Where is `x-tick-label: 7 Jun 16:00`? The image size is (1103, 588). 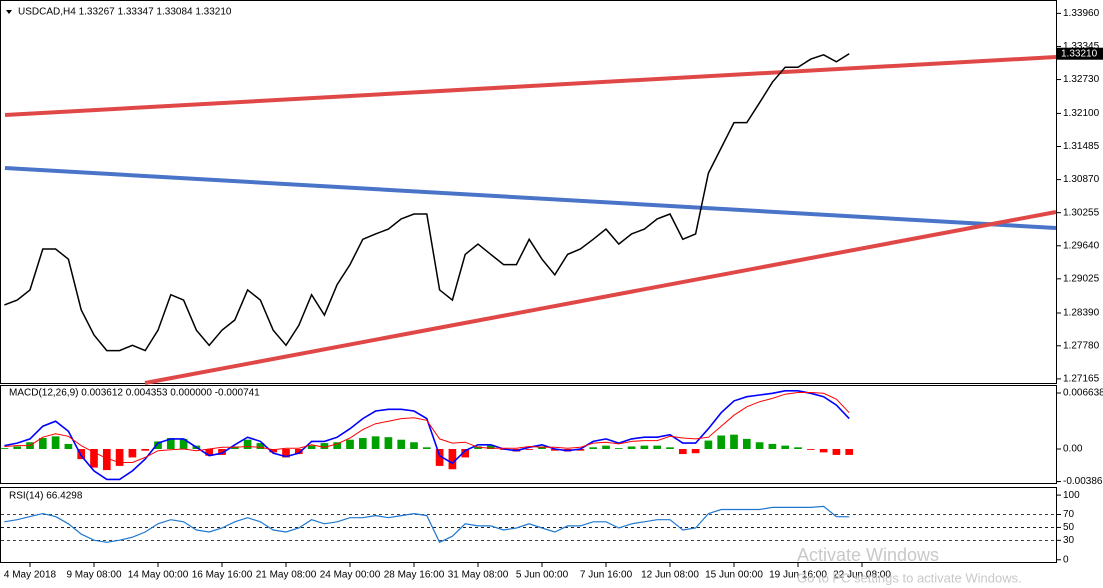 x-tick-label: 7 Jun 16:00 is located at coordinates (606, 575).